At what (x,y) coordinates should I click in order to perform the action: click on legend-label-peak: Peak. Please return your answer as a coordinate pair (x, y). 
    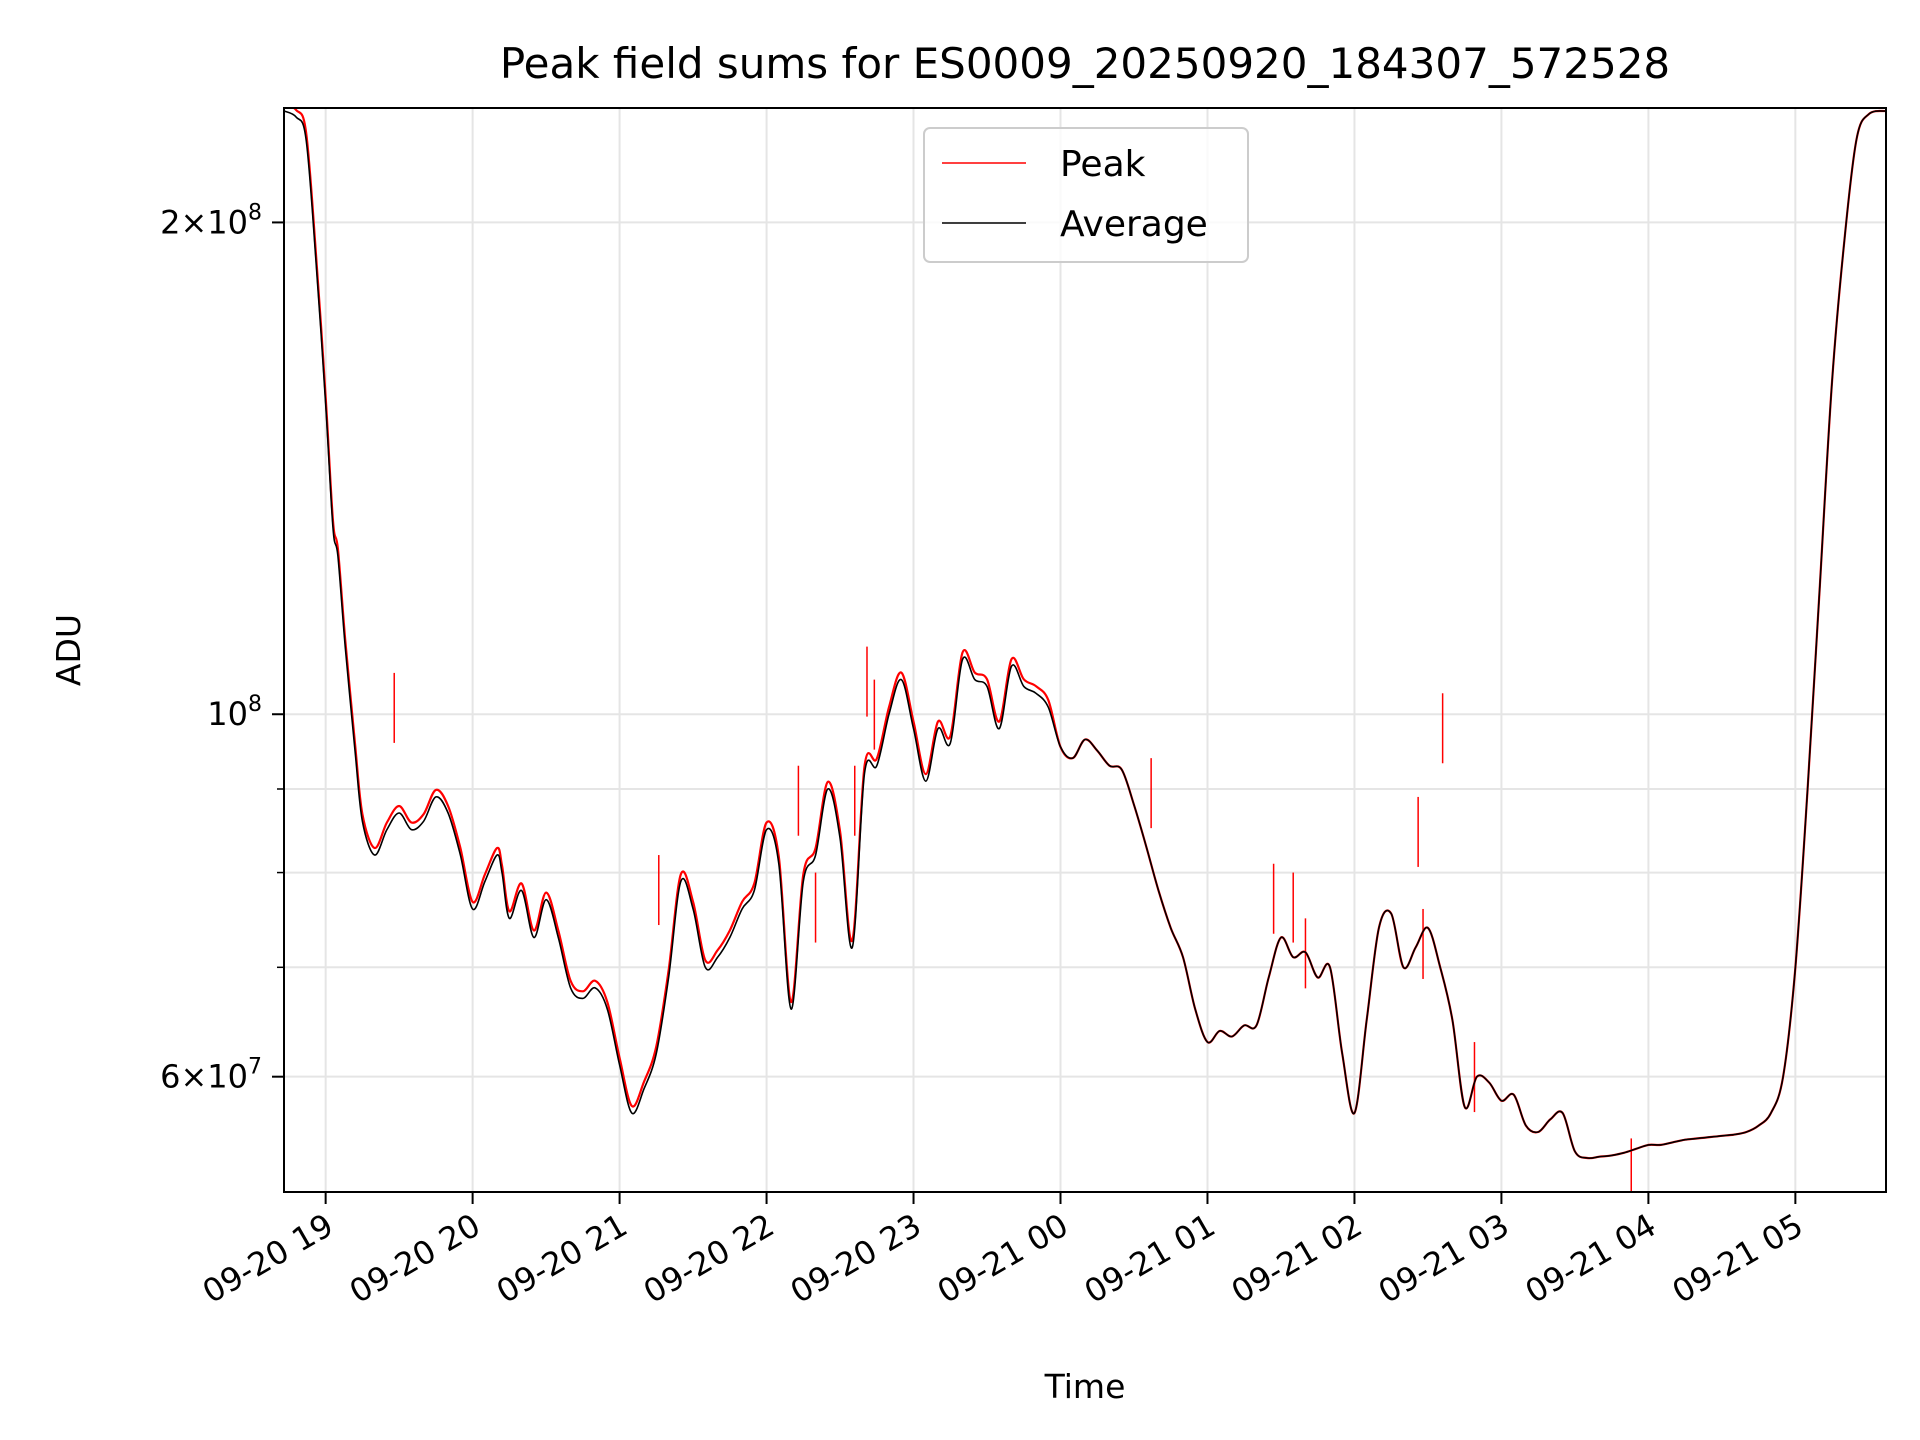
    Looking at the image, I should click on (1103, 164).